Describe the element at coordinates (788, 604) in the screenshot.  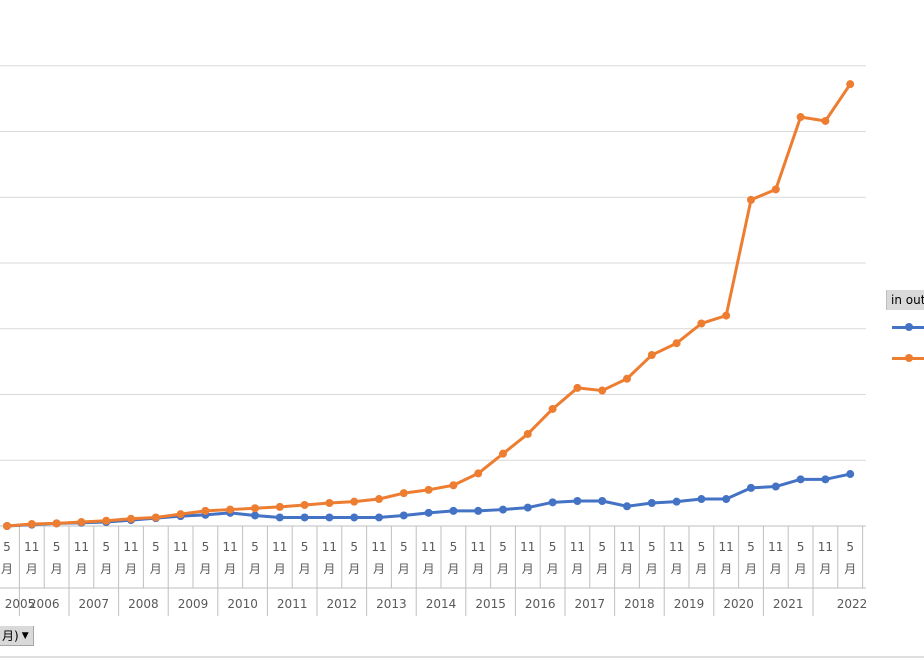
I see `year-label: 2021` at that location.